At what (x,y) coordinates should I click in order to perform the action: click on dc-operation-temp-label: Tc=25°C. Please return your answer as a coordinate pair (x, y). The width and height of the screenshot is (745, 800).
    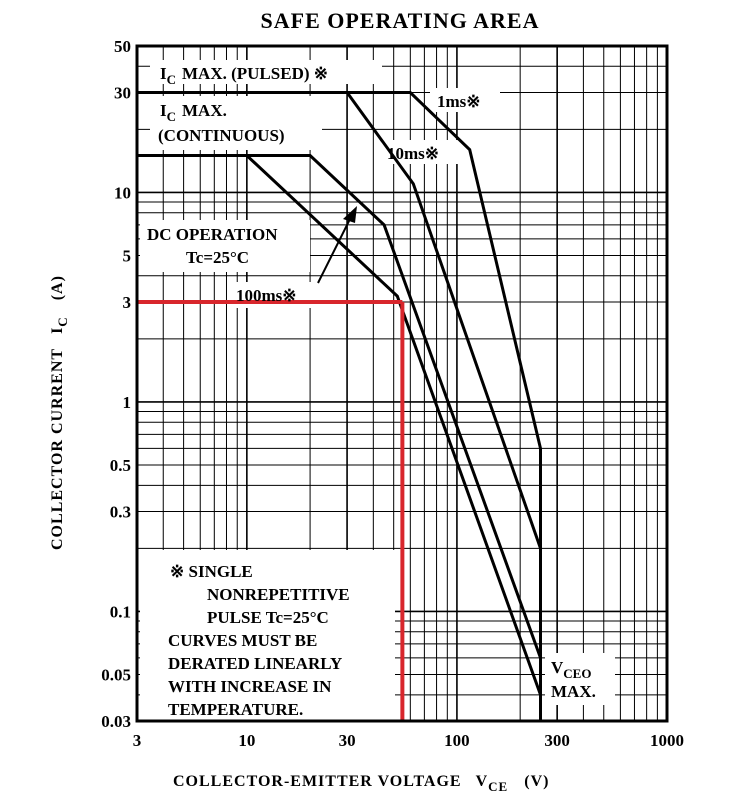
    Looking at the image, I should click on (217, 257).